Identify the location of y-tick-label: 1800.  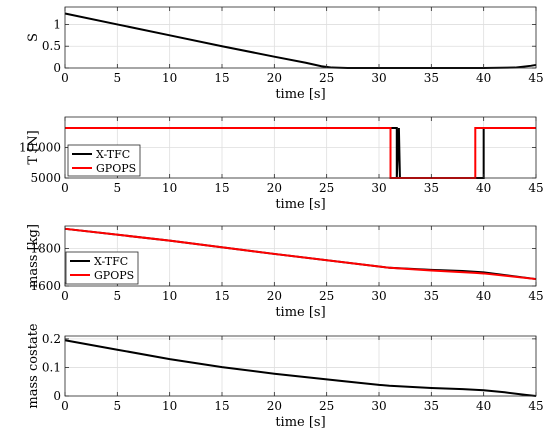
(45, 249).